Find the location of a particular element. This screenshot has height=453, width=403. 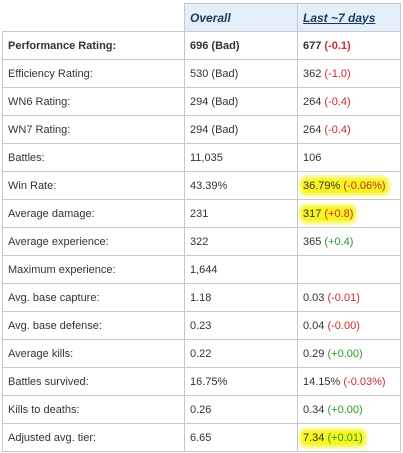

stats-table-header: Overall Last ~7 days is located at coordinates (201, 17).